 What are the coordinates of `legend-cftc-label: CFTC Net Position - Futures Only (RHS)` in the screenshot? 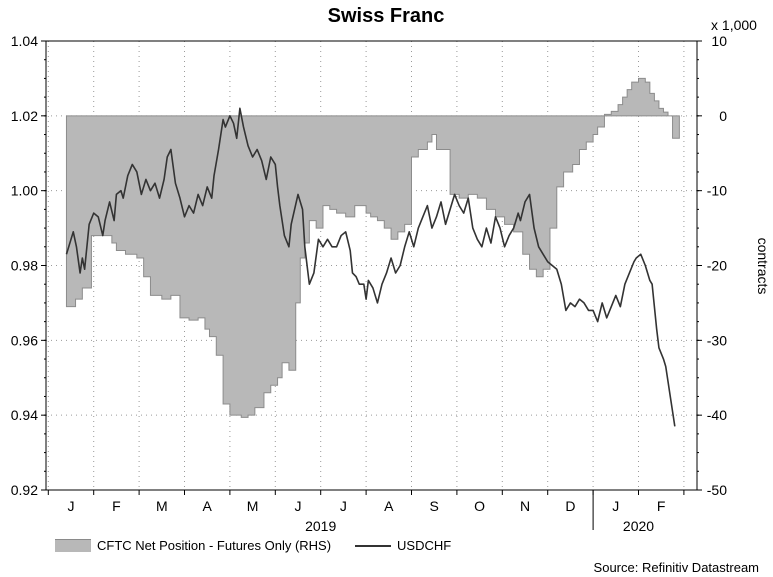 It's located at (214, 545).